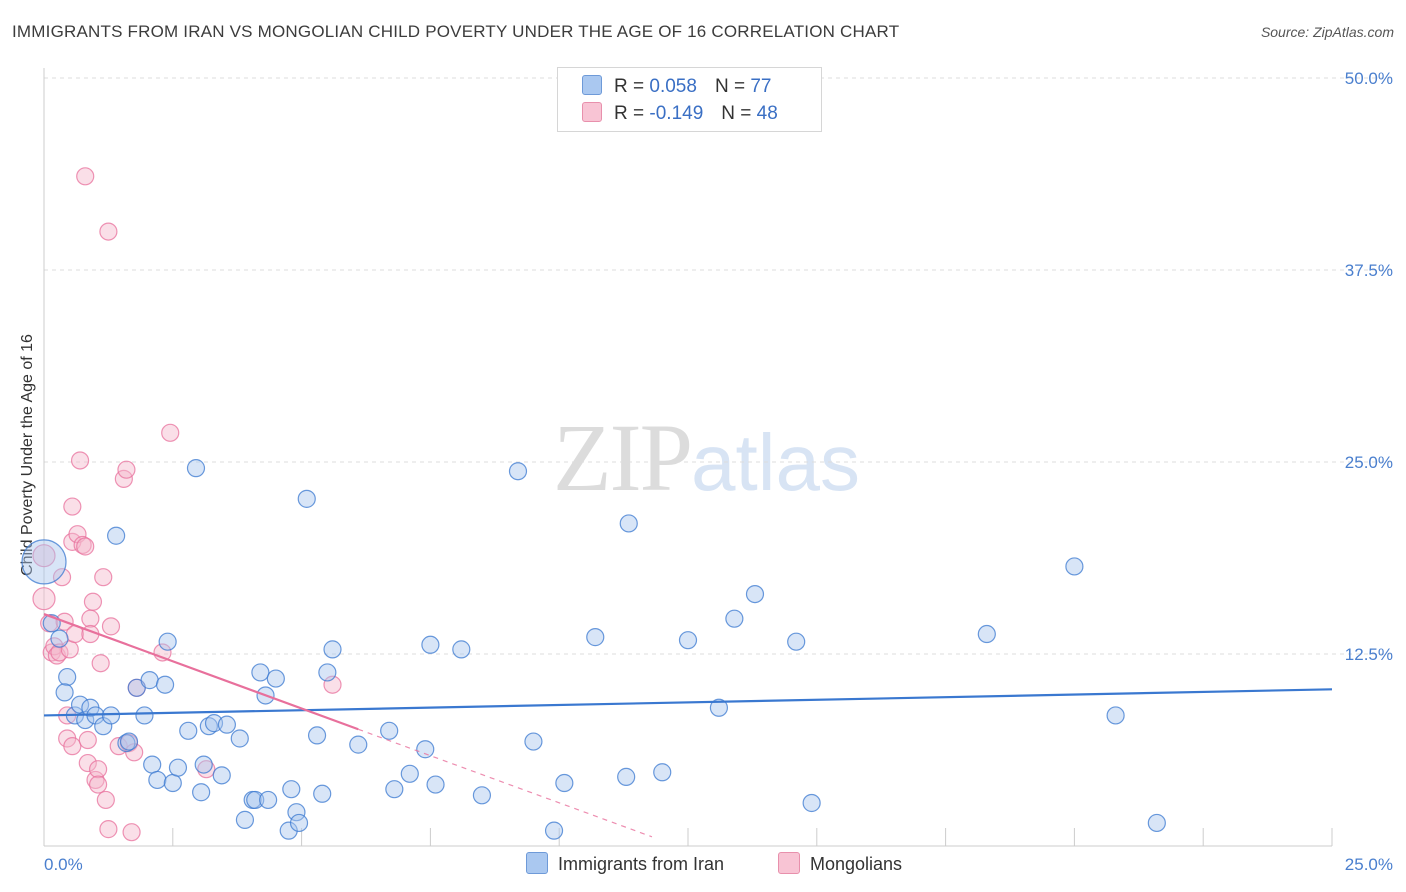  What do you see at coordinates (1327, 32) in the screenshot?
I see `source-label: Source: ZipAtlas.com` at bounding box center [1327, 32].